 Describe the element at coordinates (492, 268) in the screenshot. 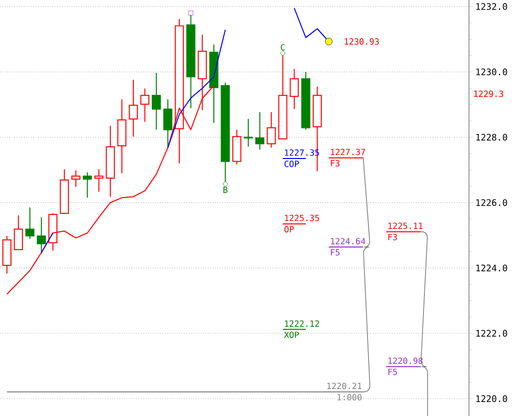

I see `y-tick-label: 1224.0` at that location.